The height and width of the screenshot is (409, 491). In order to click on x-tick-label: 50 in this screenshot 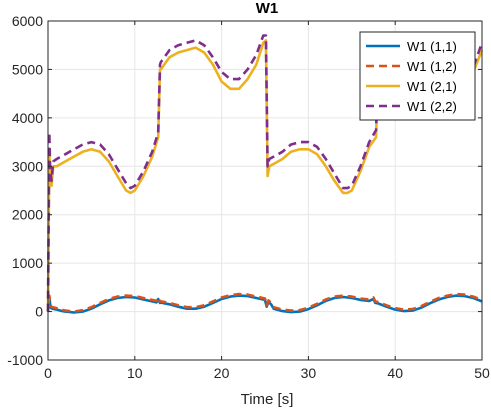, I will do `click(482, 373)`.